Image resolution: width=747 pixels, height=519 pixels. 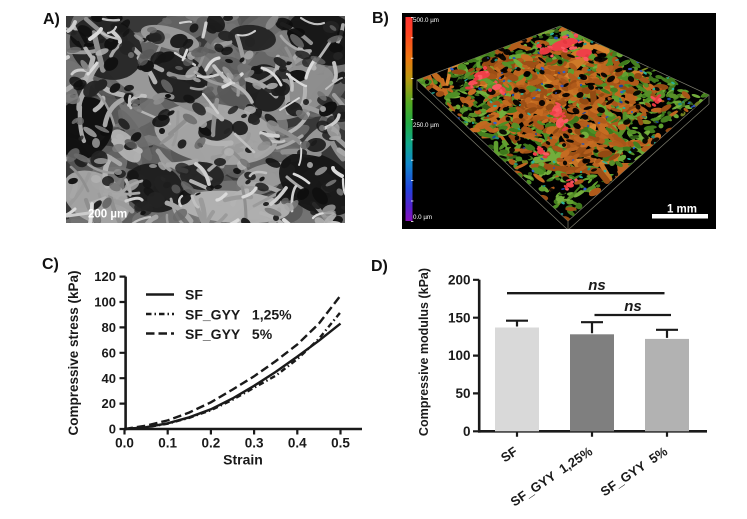 What do you see at coordinates (243, 460) in the screenshot?
I see `svg-text: Strain` at bounding box center [243, 460].